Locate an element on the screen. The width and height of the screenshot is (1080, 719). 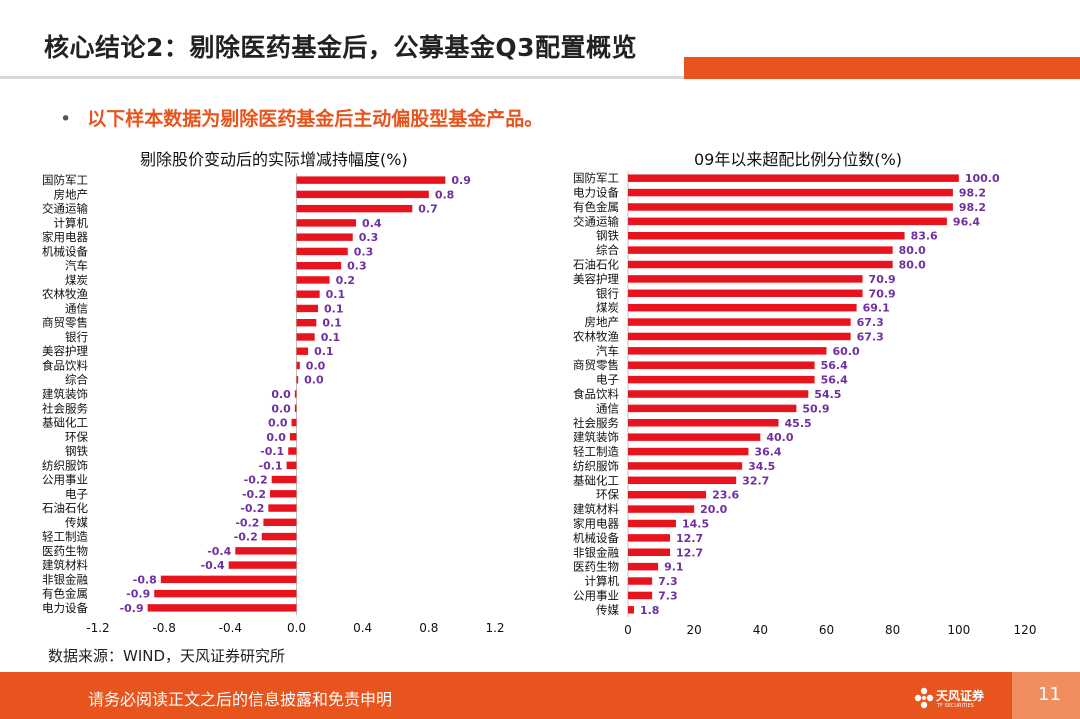
footer-bar is located at coordinates (540, 695).